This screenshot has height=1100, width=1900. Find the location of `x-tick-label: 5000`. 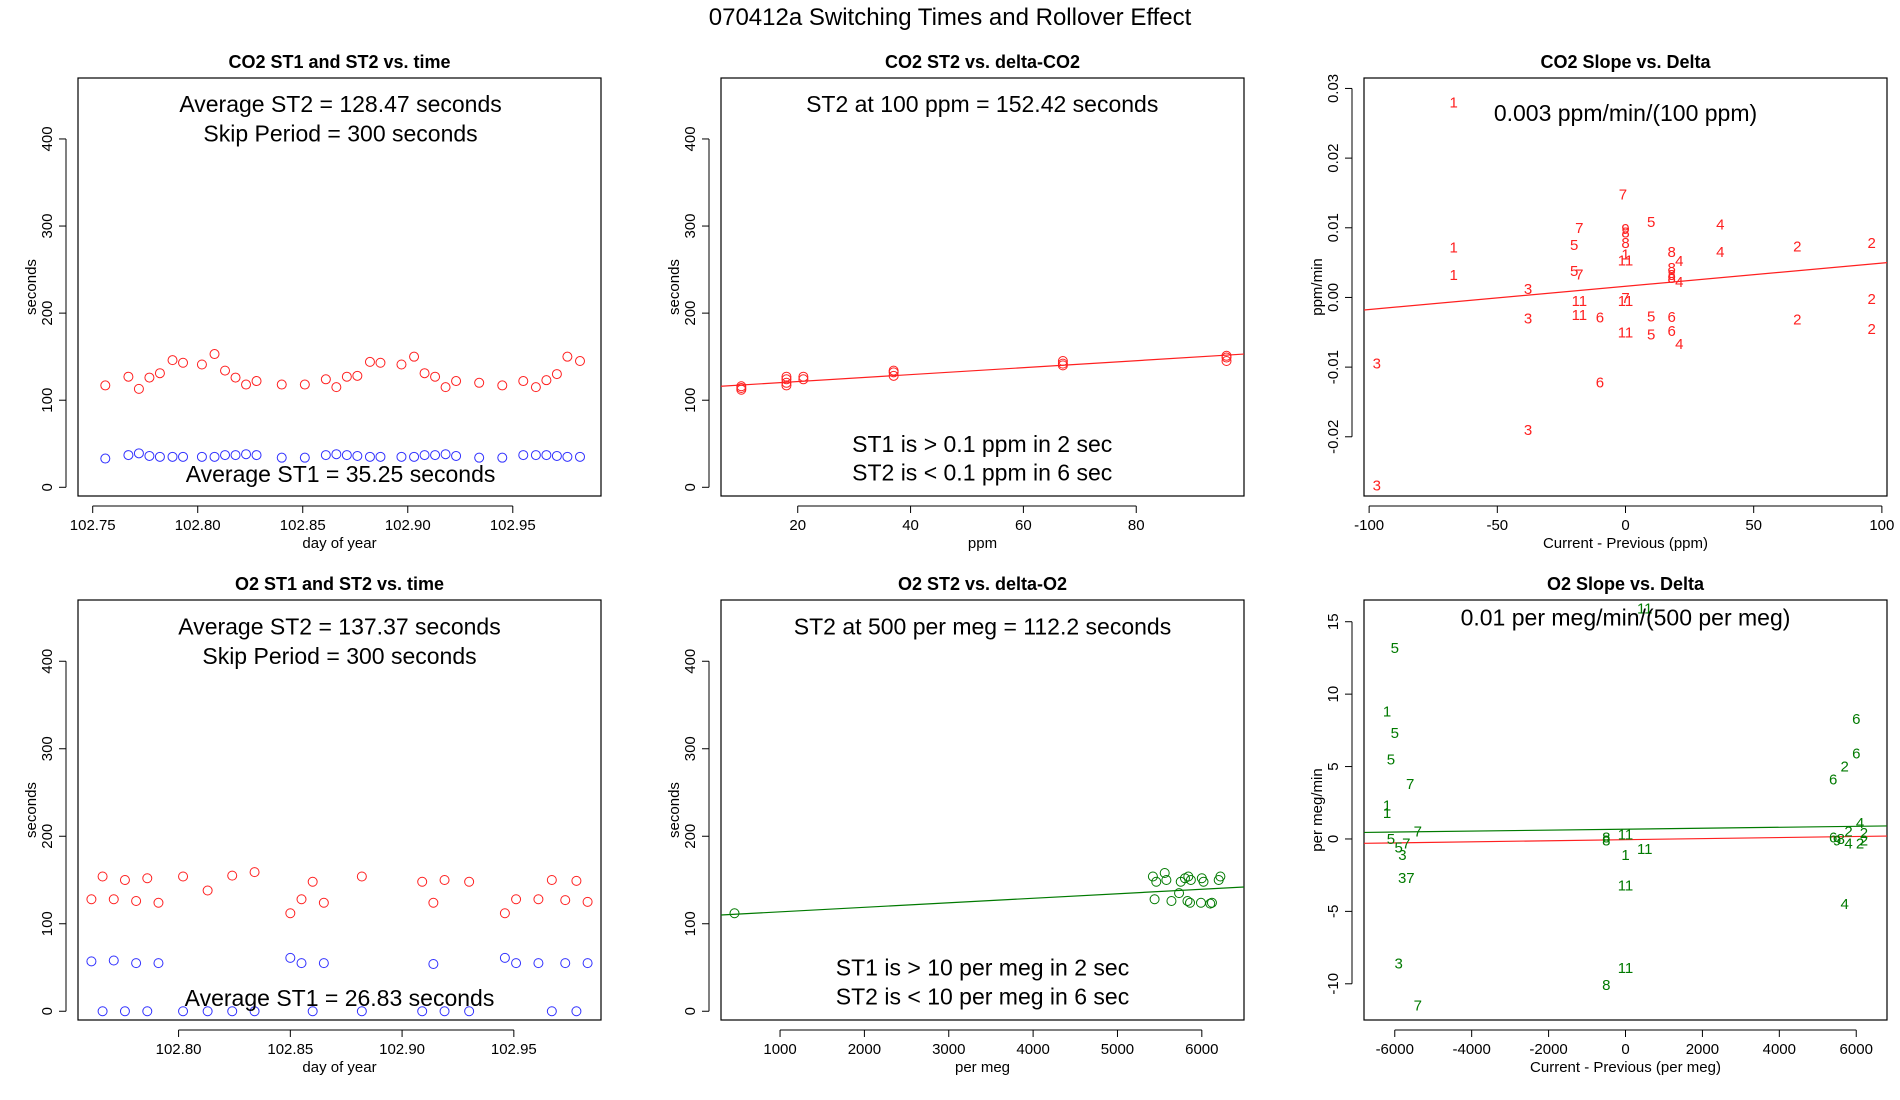

x-tick-label: 5000 is located at coordinates (1117, 1049).